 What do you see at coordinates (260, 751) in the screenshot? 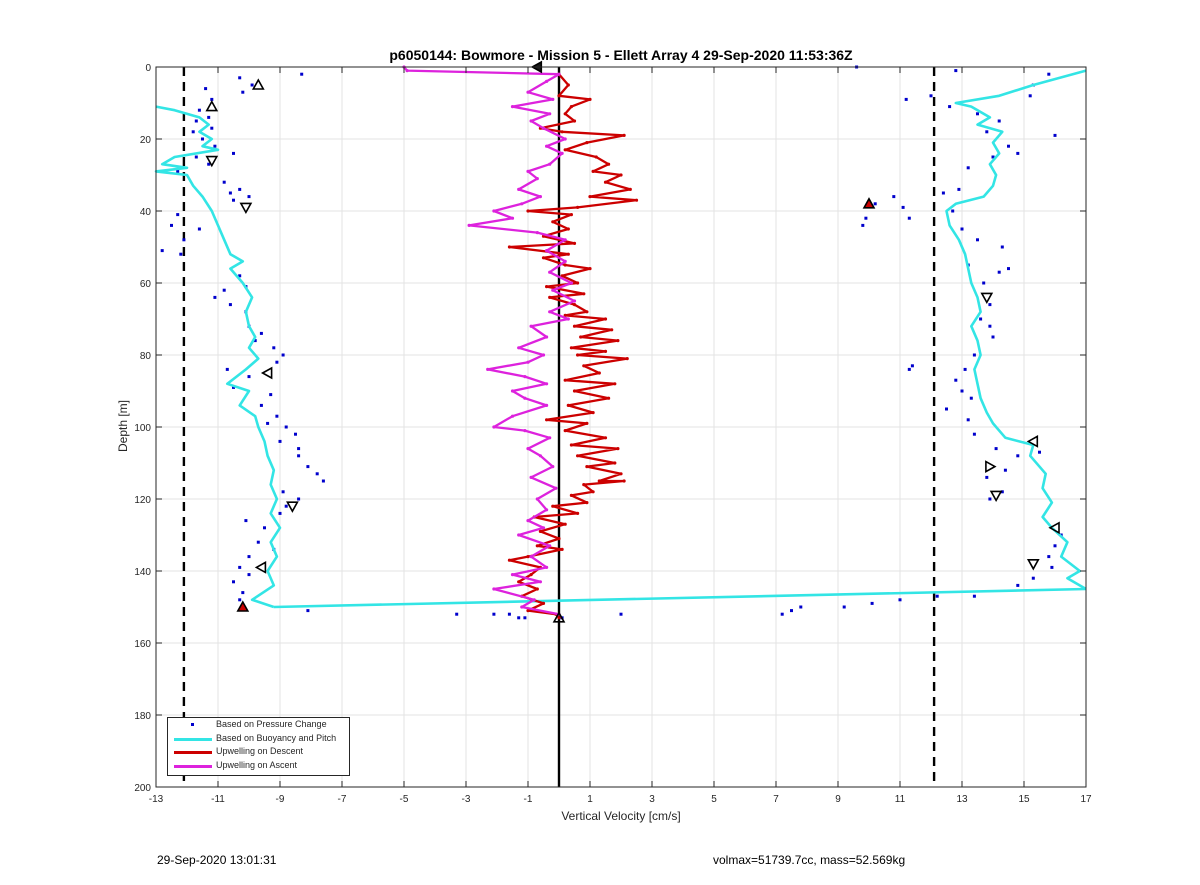
I see `legend-label-descent: Upwelling on Descent` at bounding box center [260, 751].